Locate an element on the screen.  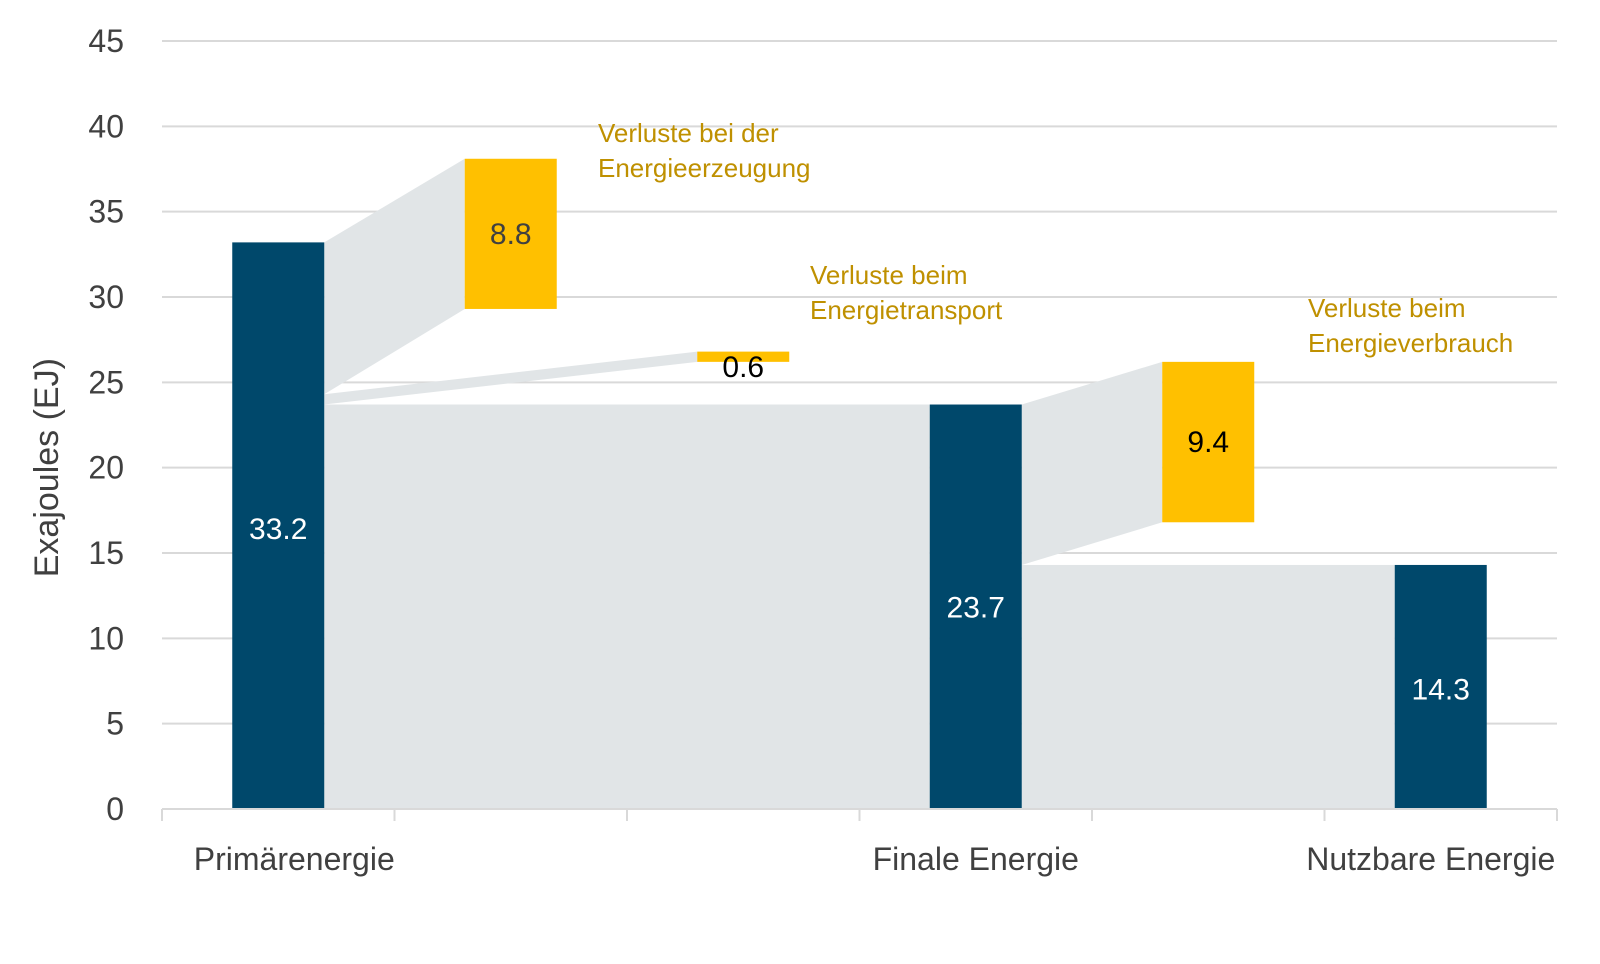
y-axis-title: Exajoules (EJ) is located at coordinates (47, 467).